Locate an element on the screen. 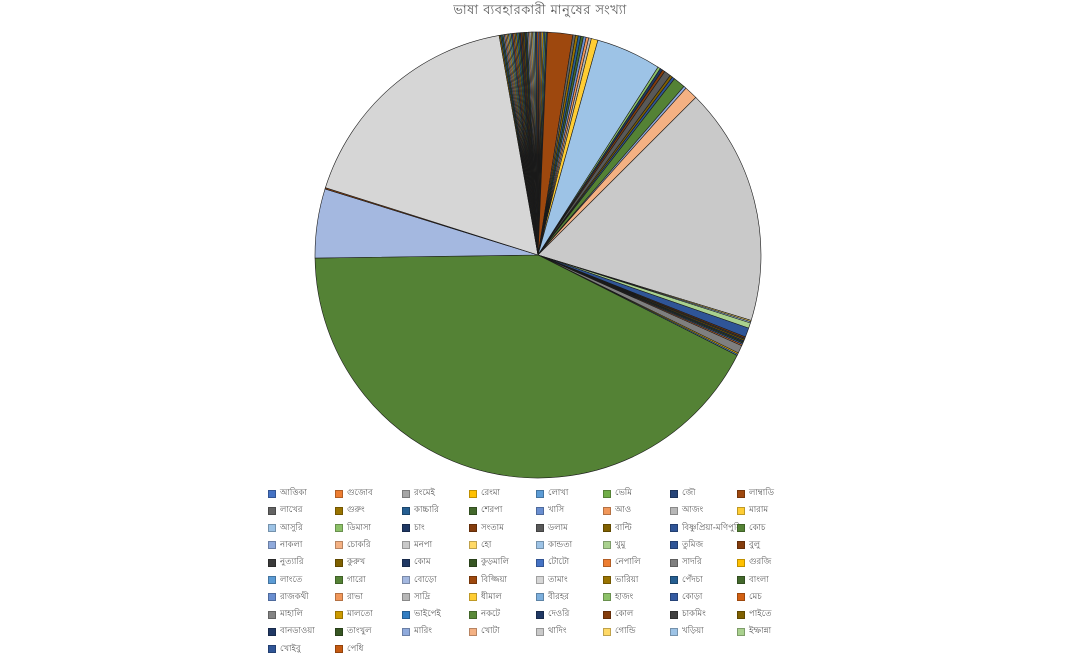 The height and width of the screenshot is (656, 1080). legend-label: সংতাম is located at coordinates (492, 527).